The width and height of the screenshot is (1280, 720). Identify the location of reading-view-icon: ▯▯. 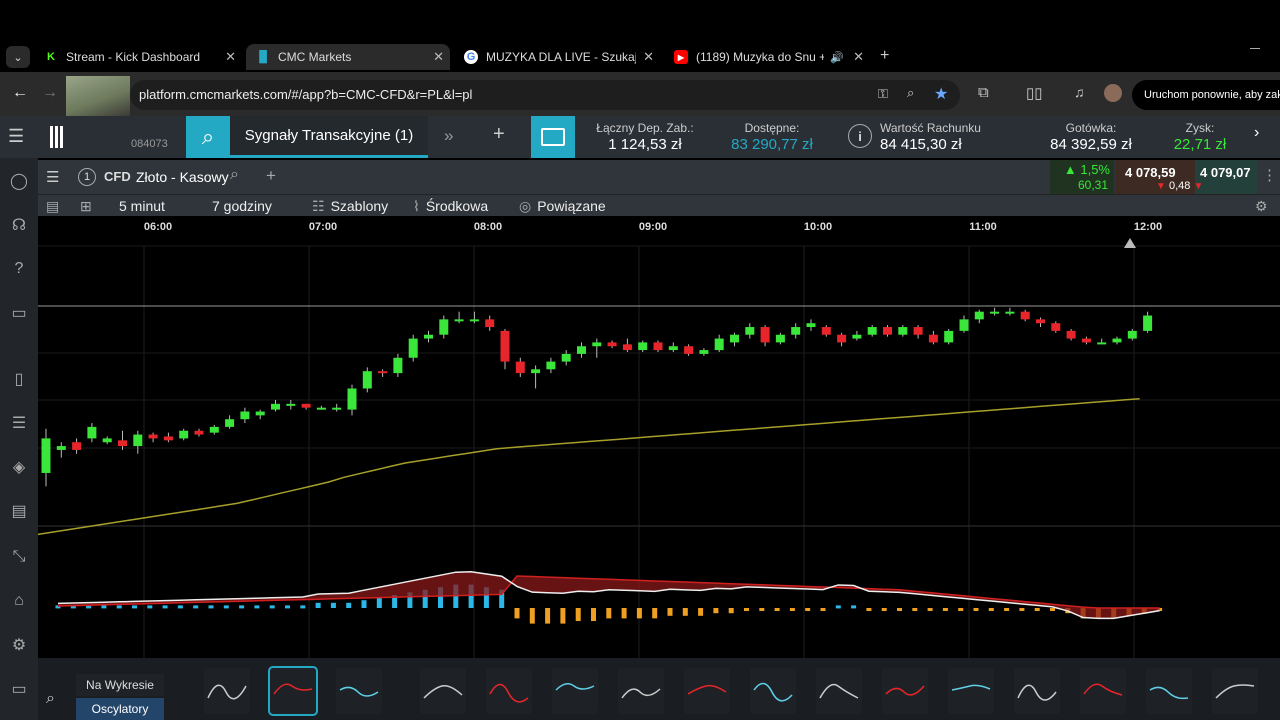
(1034, 93).